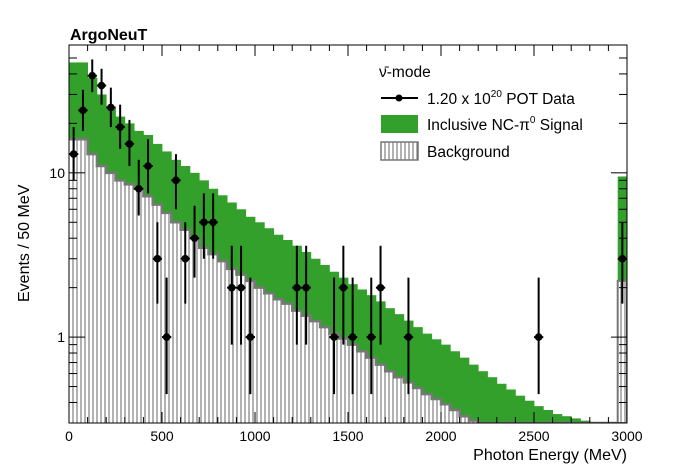 The height and width of the screenshot is (472, 696). I want to click on y-tick-label: 10, so click(57, 173).